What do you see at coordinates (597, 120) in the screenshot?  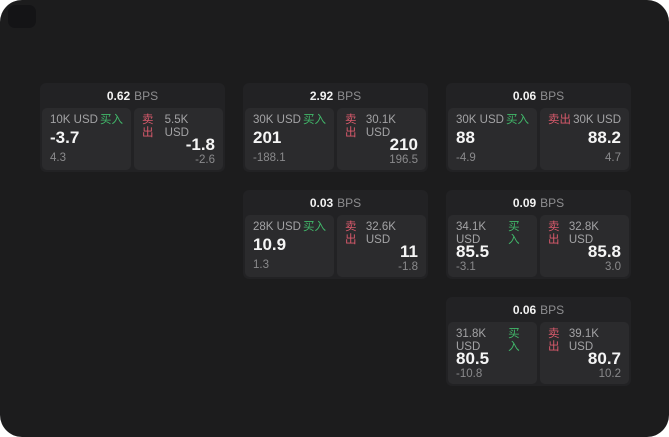 I see `sell-amount: 30K USD` at bounding box center [597, 120].